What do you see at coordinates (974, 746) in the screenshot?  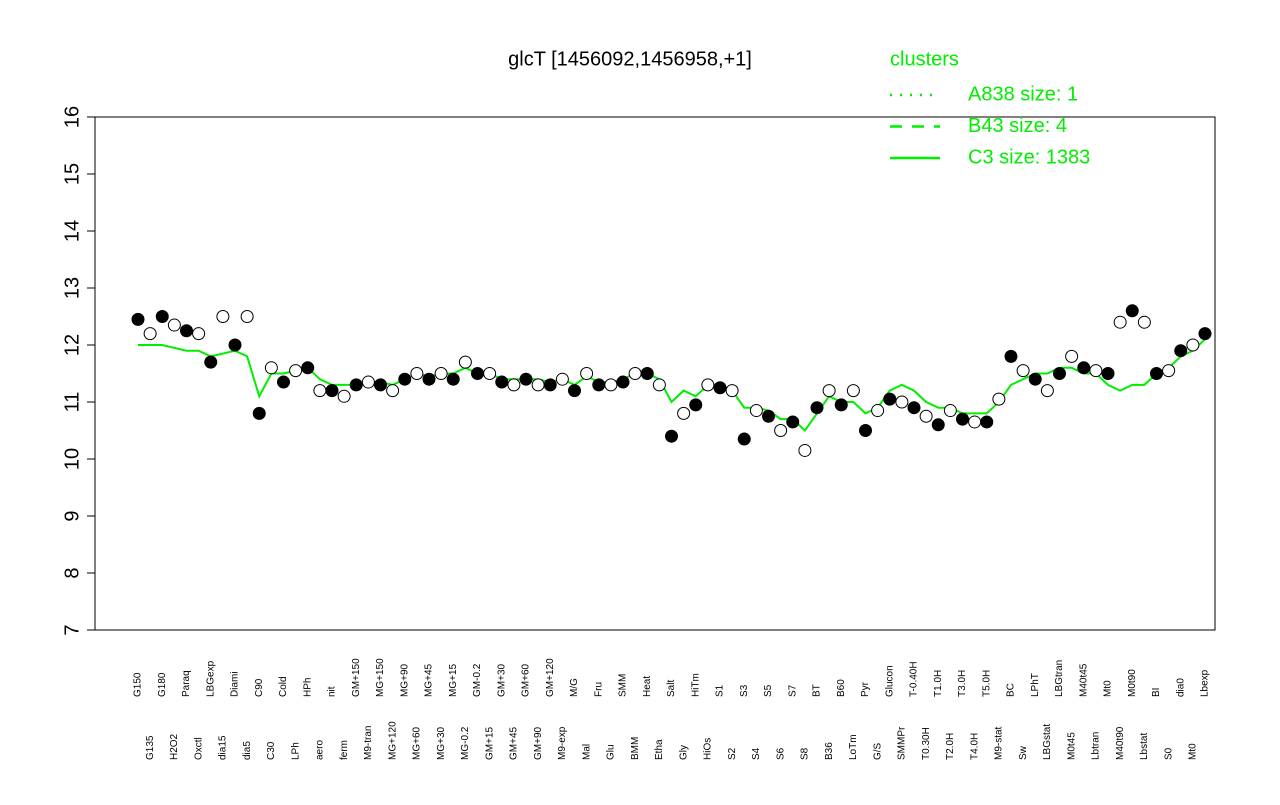 I see `x-tick-label: T4.0H` at bounding box center [974, 746].